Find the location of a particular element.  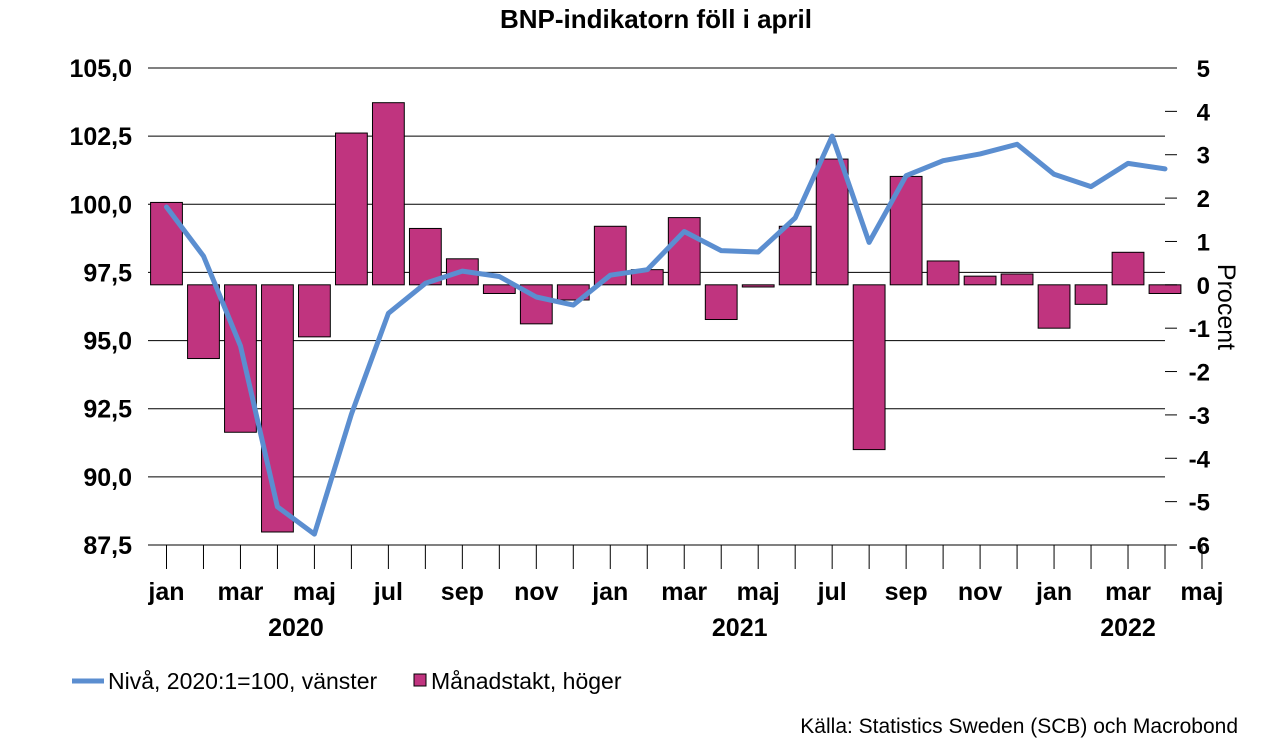

left-tick-label: 87,5 is located at coordinates (107, 546).